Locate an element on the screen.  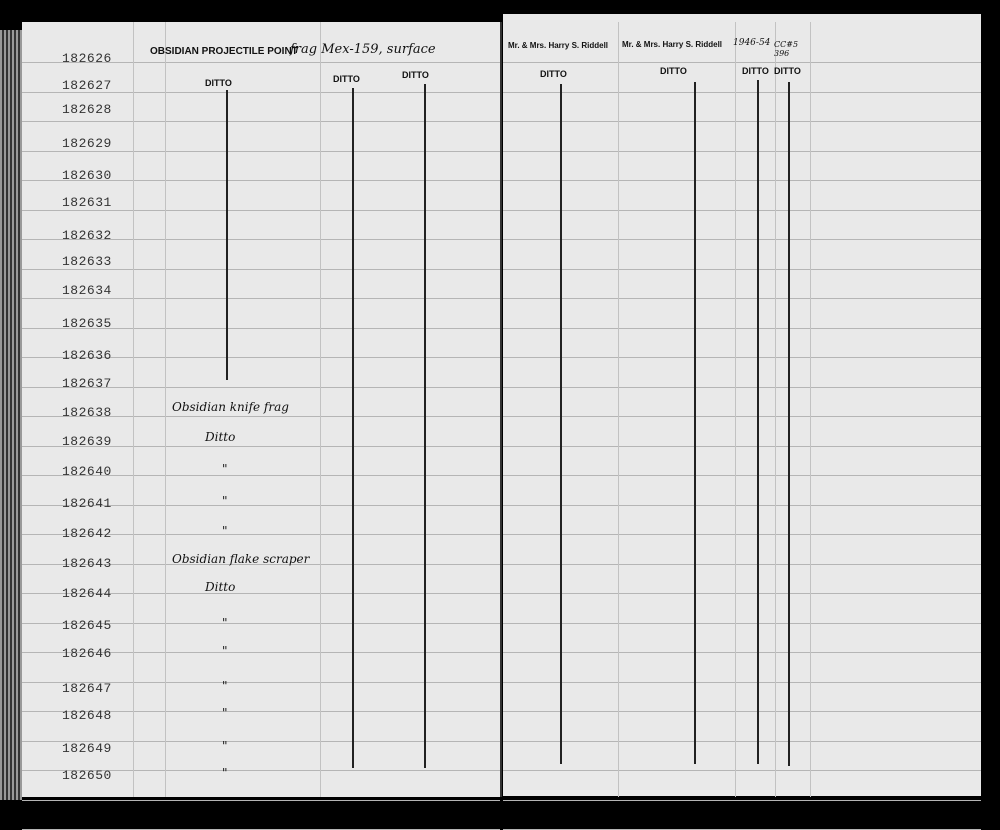
ditto-donor-2: DITTO is located at coordinates (673, 71).